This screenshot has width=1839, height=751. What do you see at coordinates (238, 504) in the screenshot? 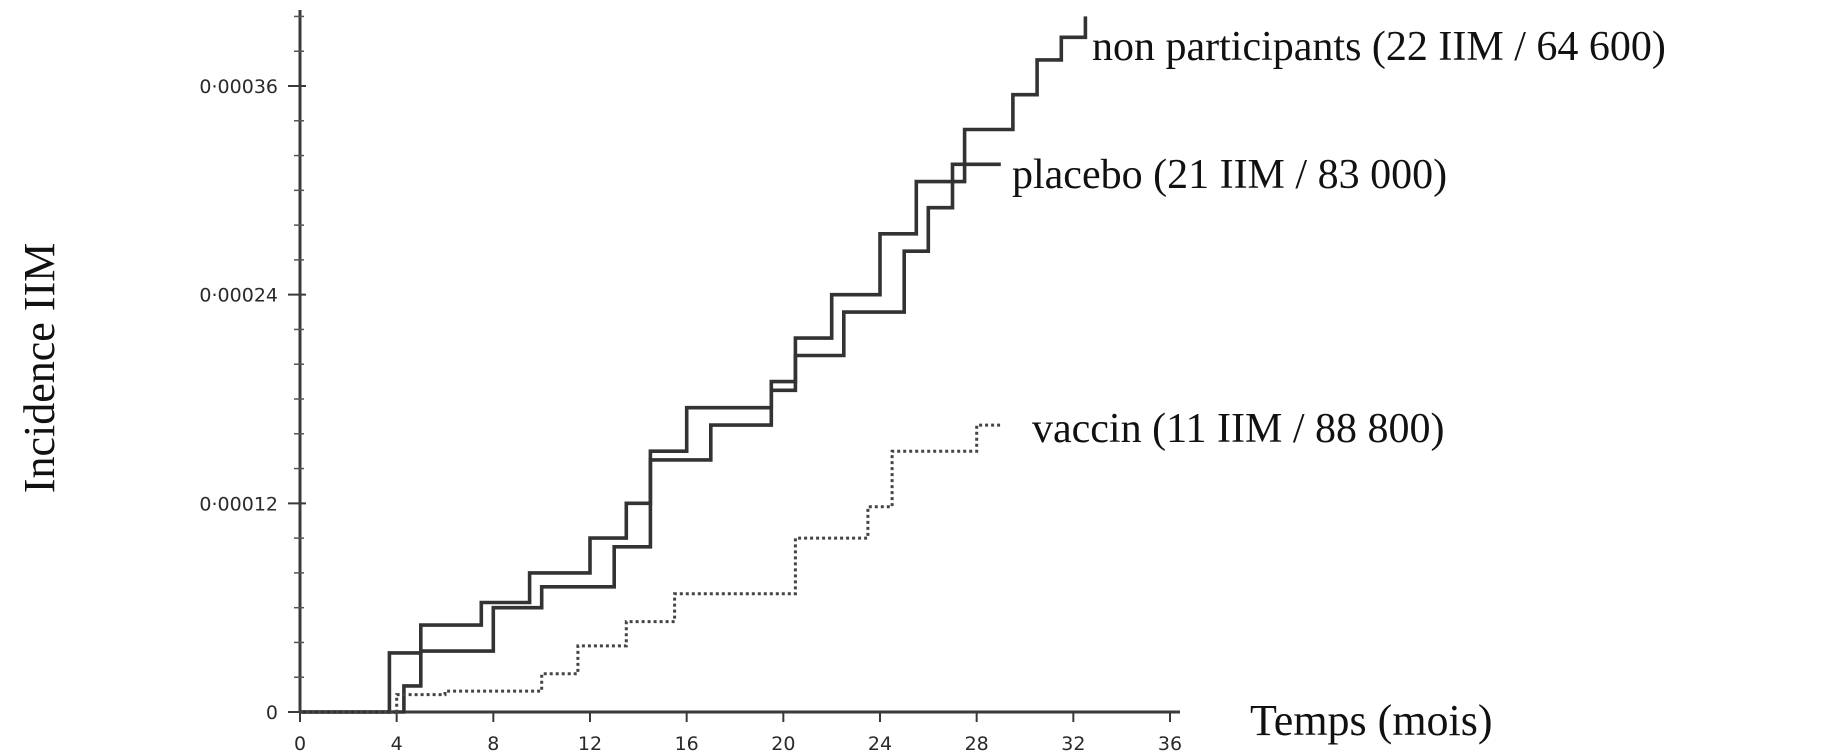
I see `y-tick-label-1: 0·00012` at bounding box center [238, 504].